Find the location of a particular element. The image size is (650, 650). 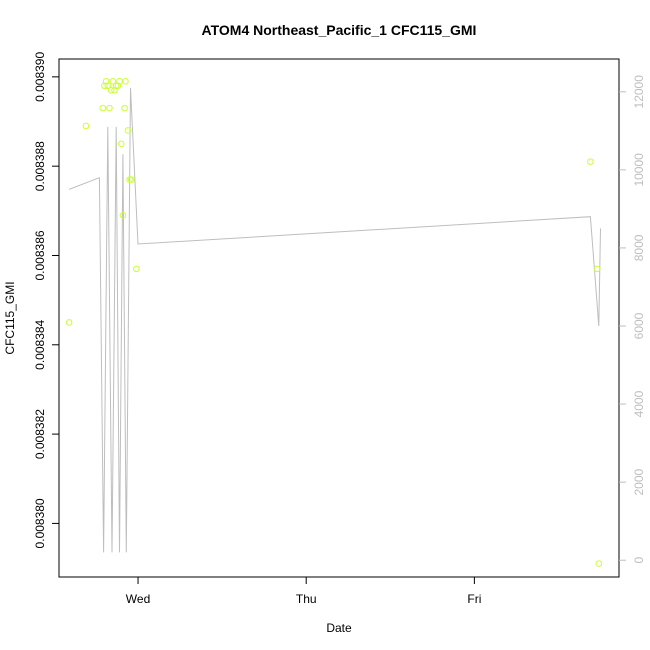

y-right-tick-label: 10000 is located at coordinates (639, 170).